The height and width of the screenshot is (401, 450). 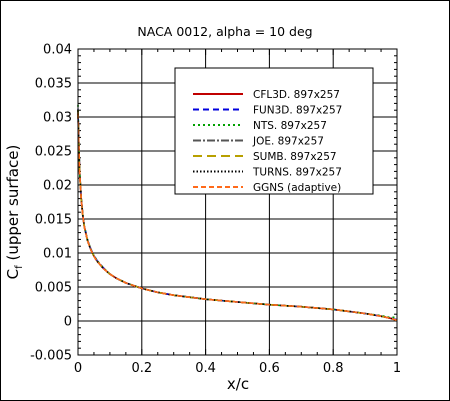 What do you see at coordinates (53, 84) in the screenshot?
I see `y-tick-label: 0.035` at bounding box center [53, 84].